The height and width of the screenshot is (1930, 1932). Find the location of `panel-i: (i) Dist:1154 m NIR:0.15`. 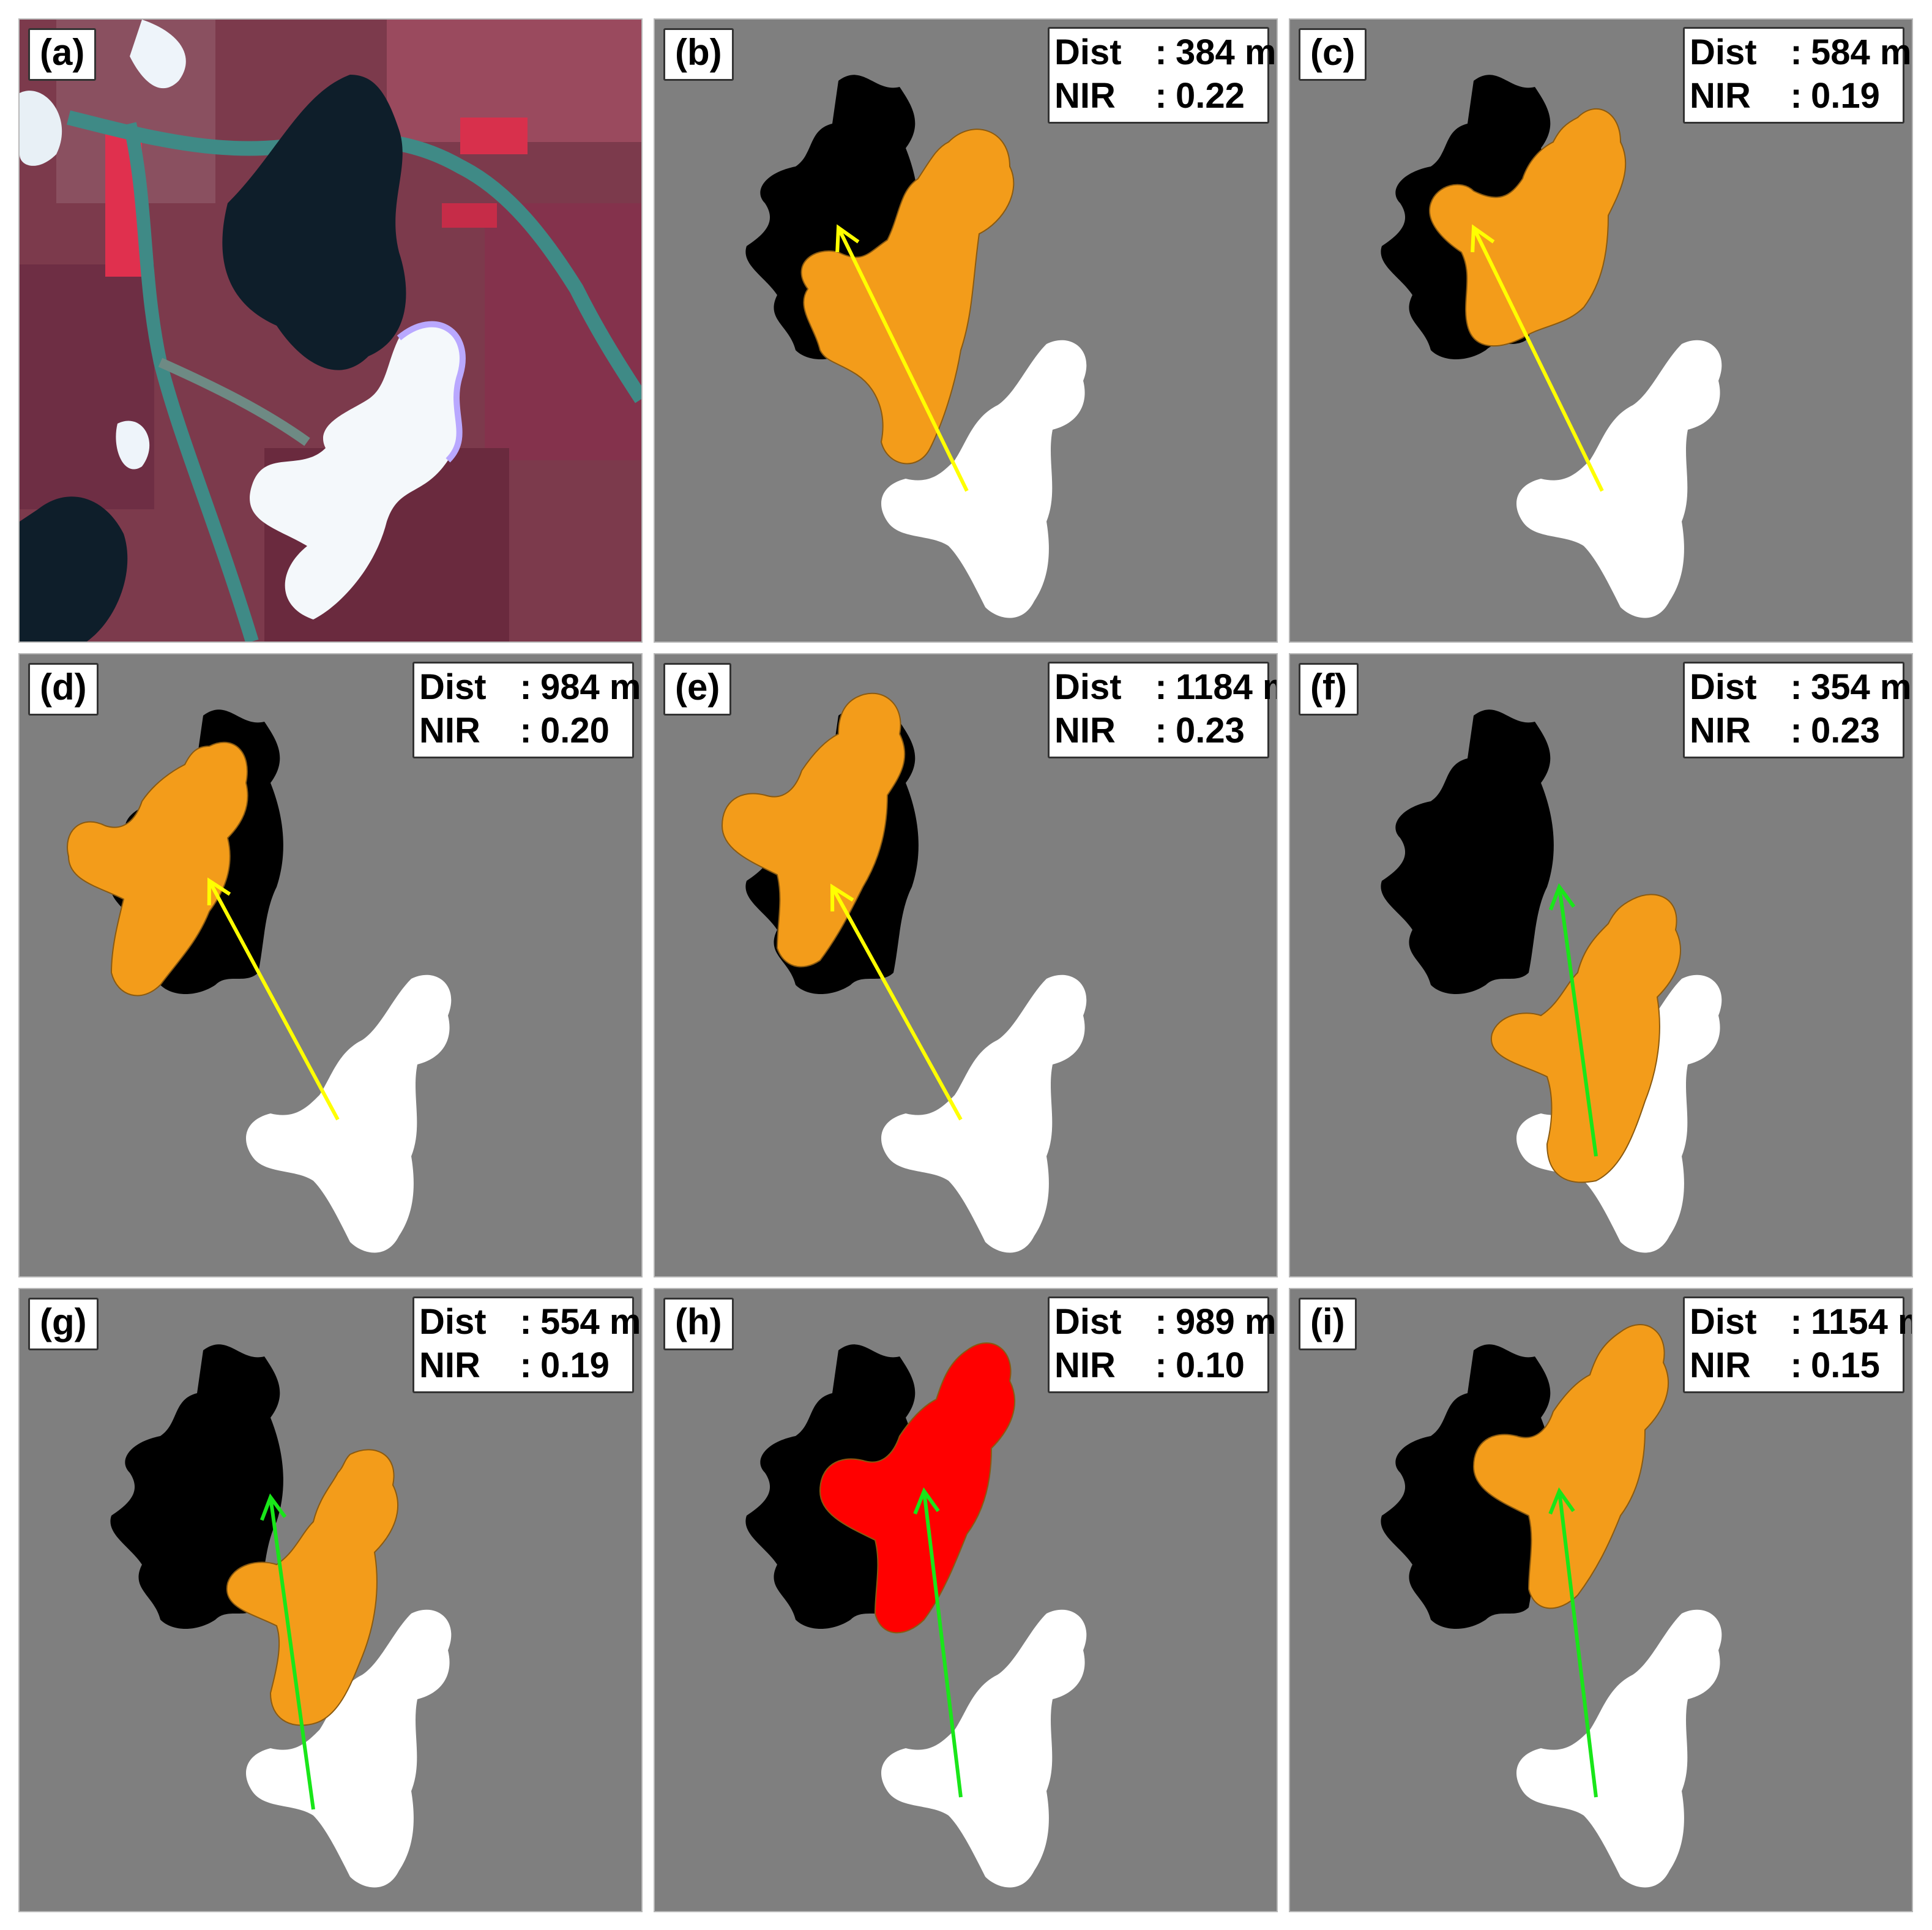

panel-i: (i) Dist:1154 m NIR:0.15 is located at coordinates (1601, 1600).